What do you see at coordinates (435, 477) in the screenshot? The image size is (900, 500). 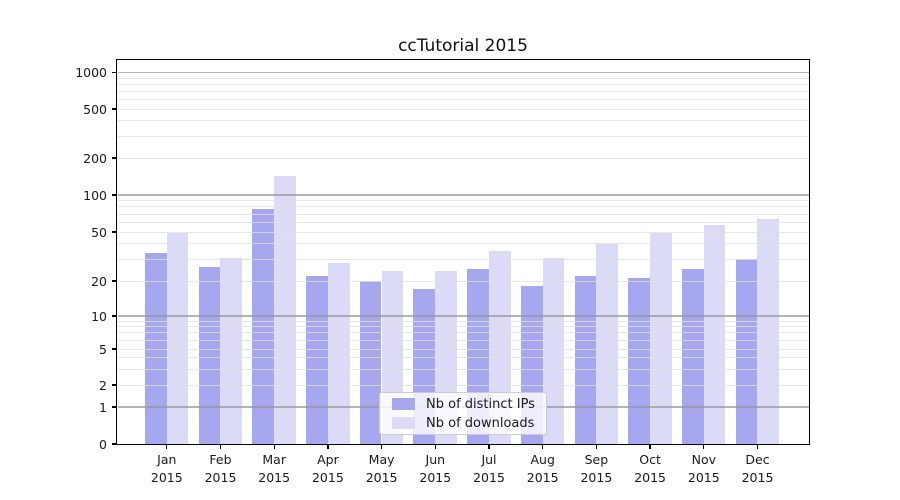 I see `x-tick-year-jun: 2015` at bounding box center [435, 477].